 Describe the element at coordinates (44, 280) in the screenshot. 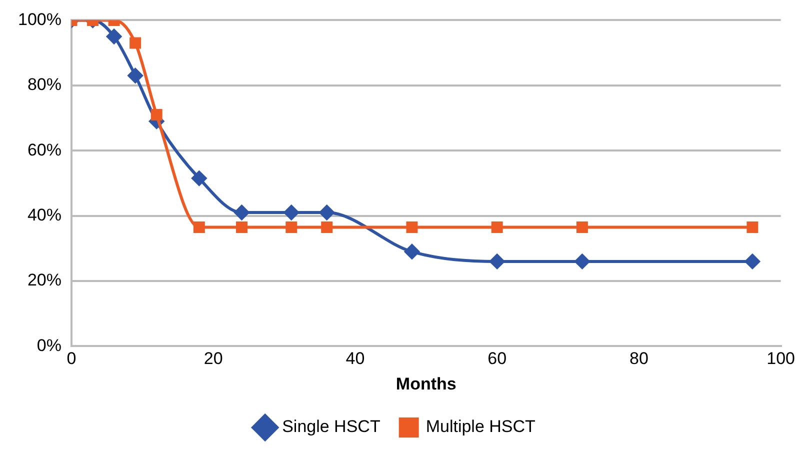

I see `y-tick-label: 20%` at that location.